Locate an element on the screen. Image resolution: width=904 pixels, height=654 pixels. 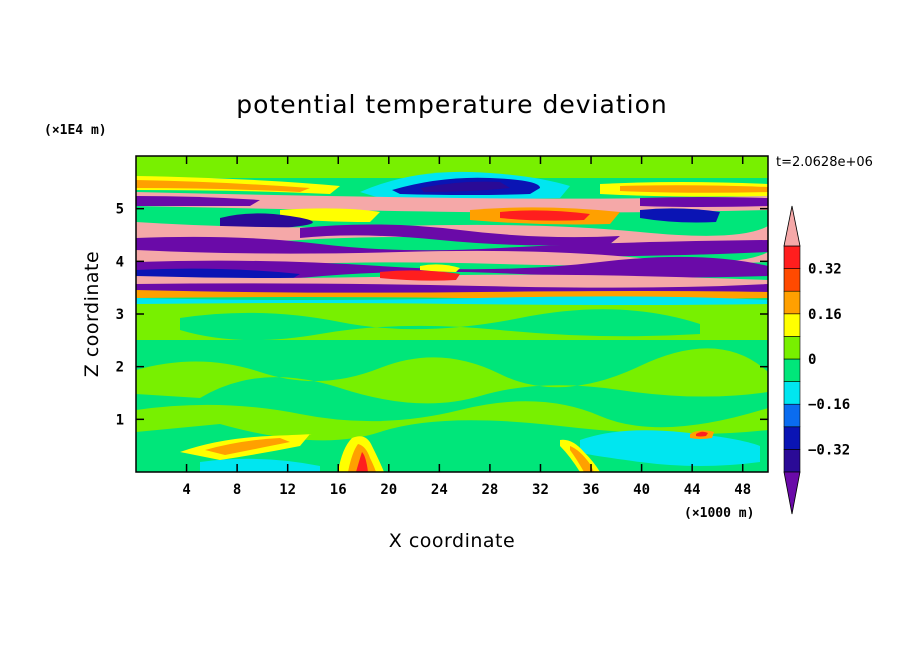
upper-green-top is located at coordinates (452, 167).